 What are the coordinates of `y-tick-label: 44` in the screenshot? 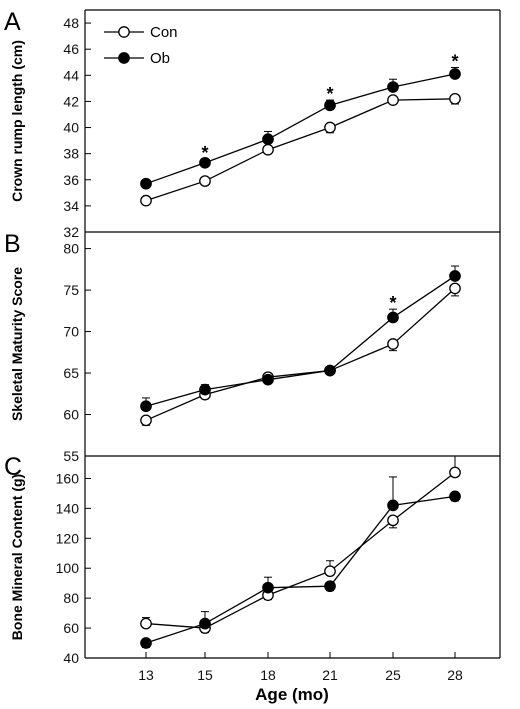 It's located at (71, 75).